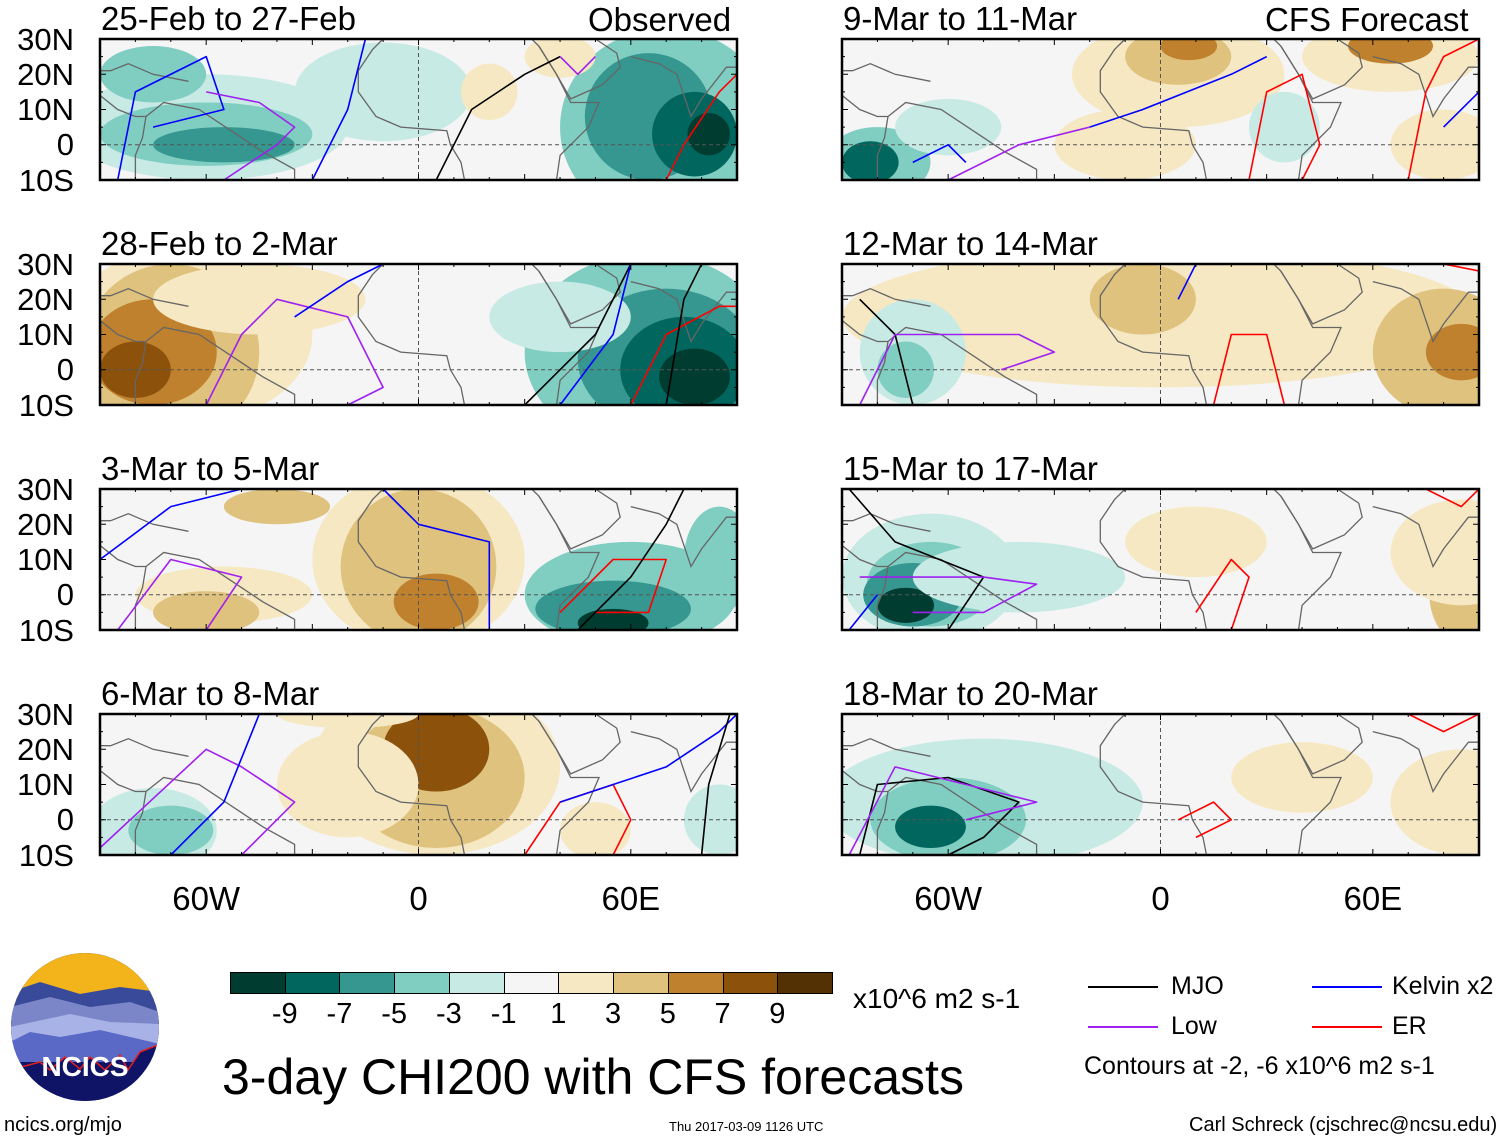 The width and height of the screenshot is (1510, 1142). Describe the element at coordinates (1123, 987) in the screenshot. I see `legend-line-mjo` at that location.